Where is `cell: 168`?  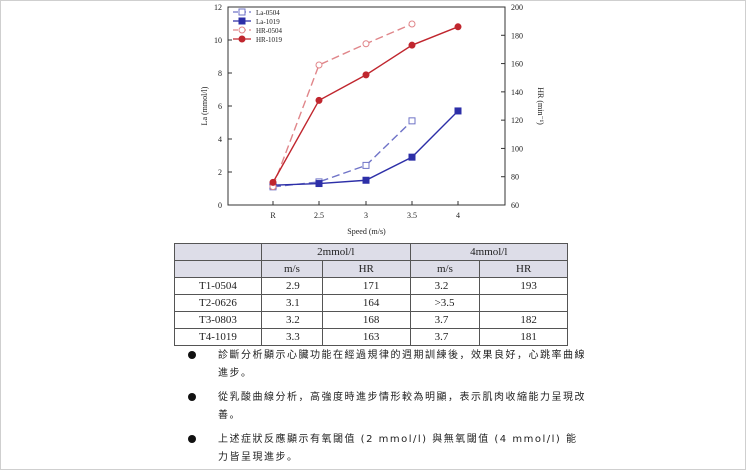
cell: 168 is located at coordinates (366, 320).